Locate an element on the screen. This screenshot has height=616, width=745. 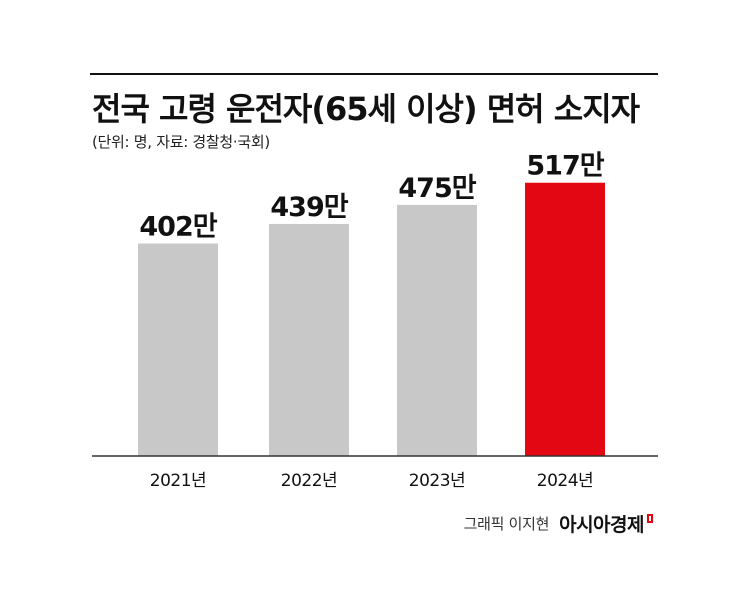
x-tick-label: 2023년 is located at coordinates (437, 481).